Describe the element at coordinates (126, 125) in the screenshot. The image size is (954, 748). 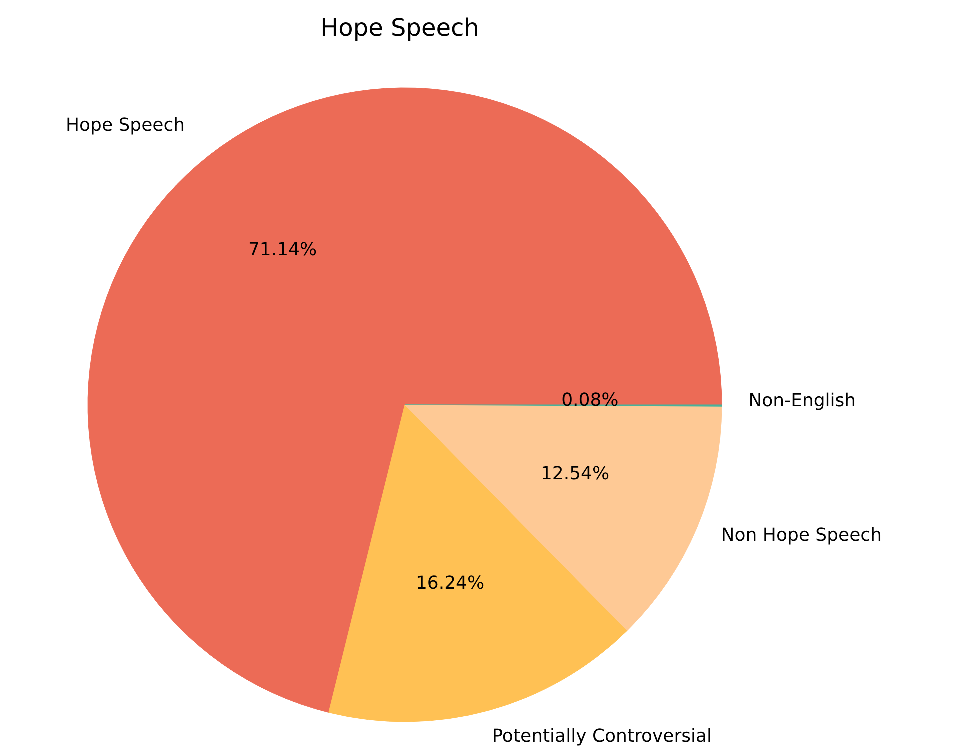
I see `slice-label: Hope Speech` at that location.